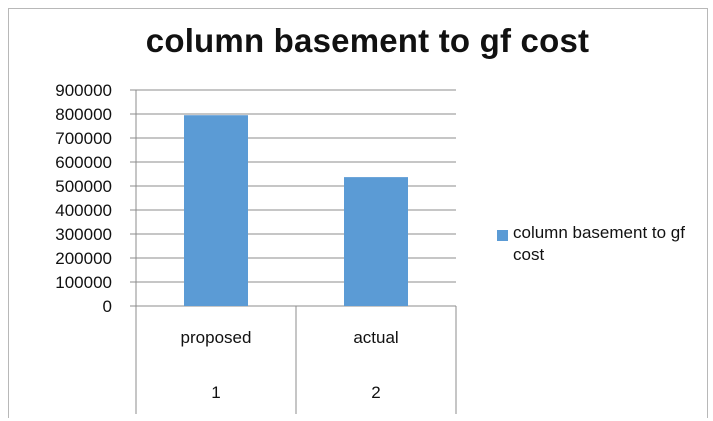 The height and width of the screenshot is (421, 713). I want to click on y-tick-label: 300000, so click(83, 234).